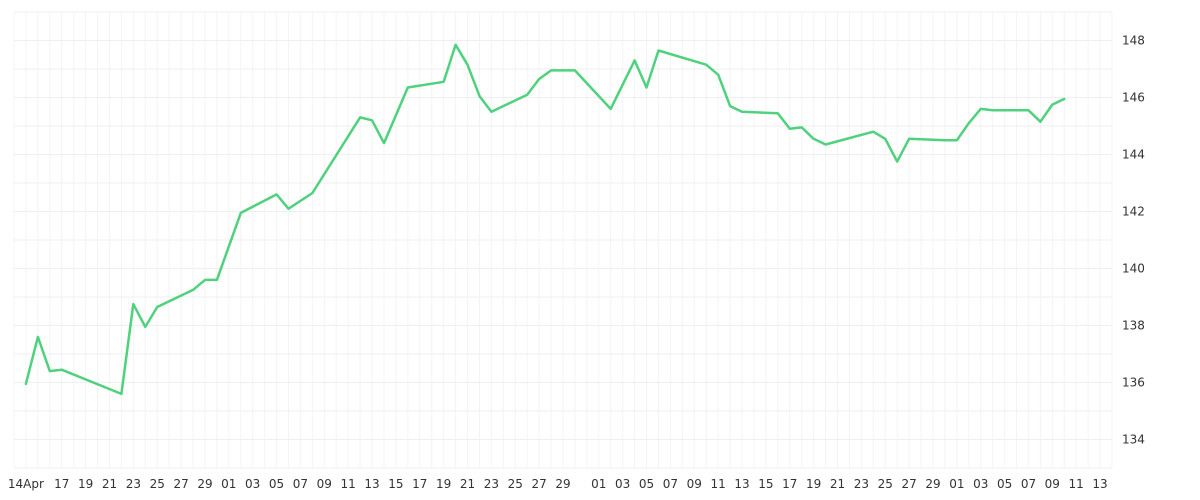 The image size is (1200, 500). Describe the element at coordinates (1133, 155) in the screenshot. I see `y-tick-label: 144` at that location.